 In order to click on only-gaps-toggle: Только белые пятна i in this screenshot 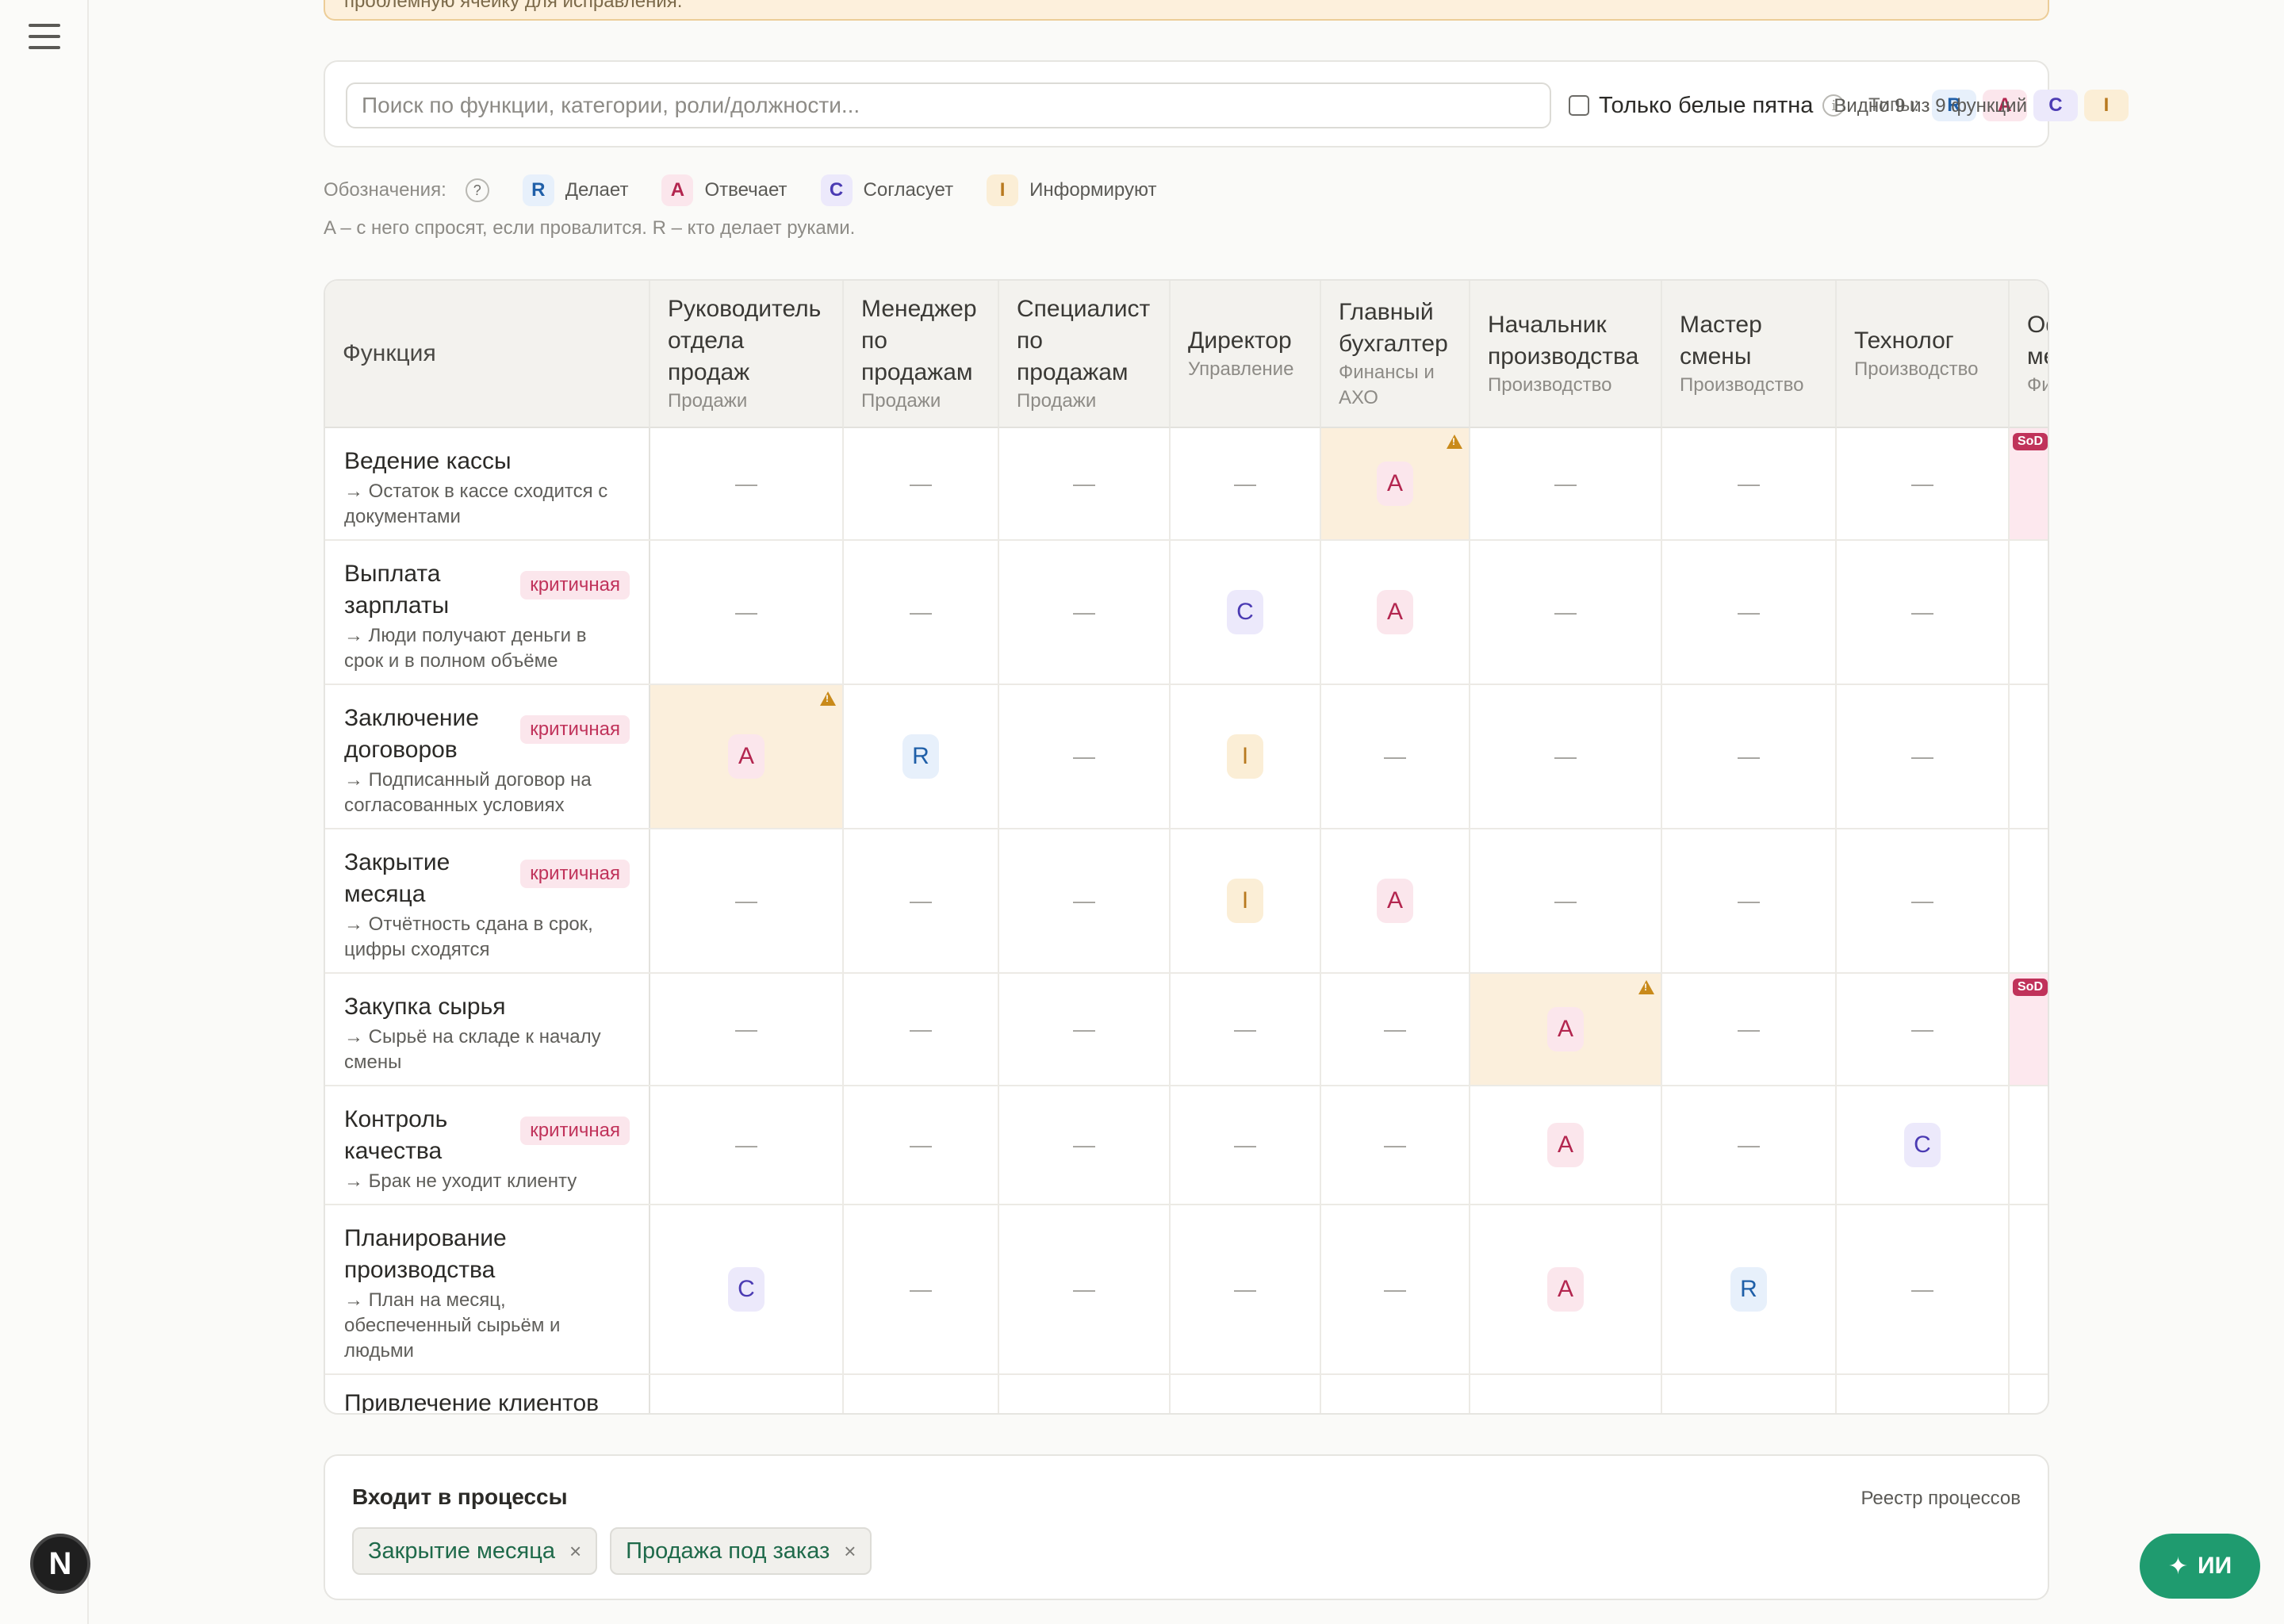, I will do `click(1707, 105)`.